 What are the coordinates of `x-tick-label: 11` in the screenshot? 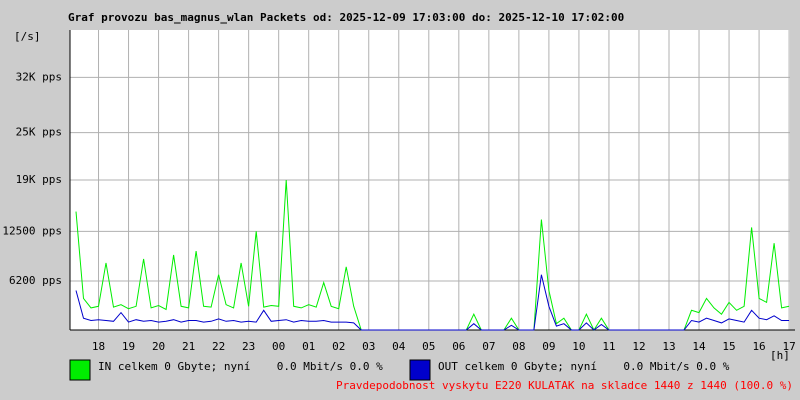 It's located at (608, 346).